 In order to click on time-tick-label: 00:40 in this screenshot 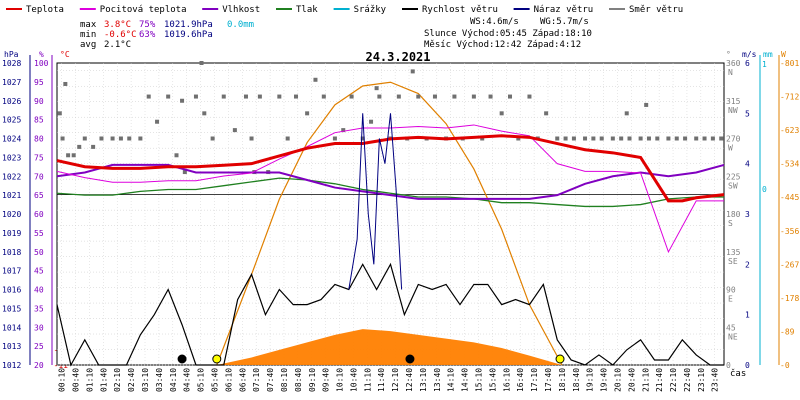, I will do `click(76, 380)`.